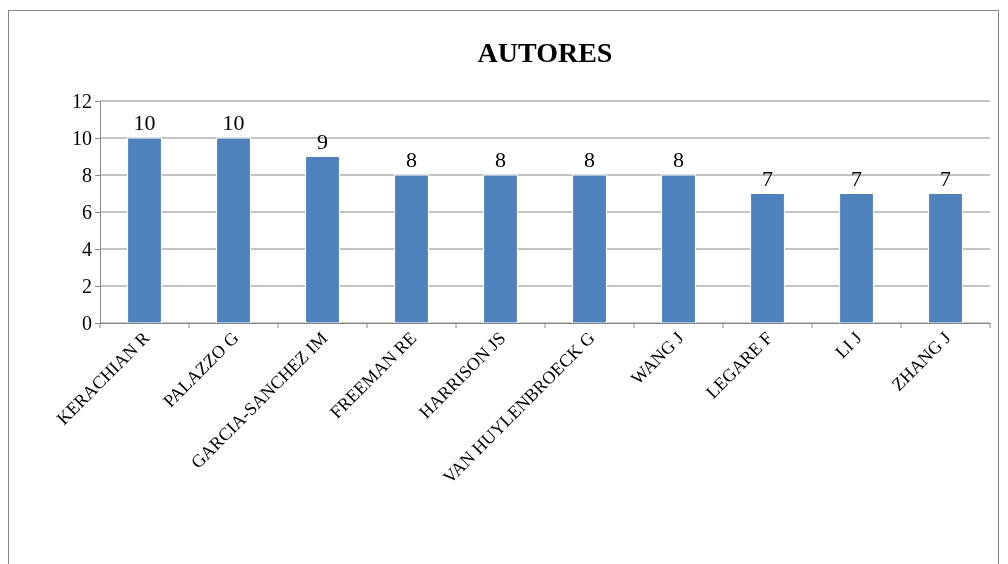 The width and height of the screenshot is (1008, 564). Describe the element at coordinates (87, 211) in the screenshot. I see `y-tick-label: 6` at that location.